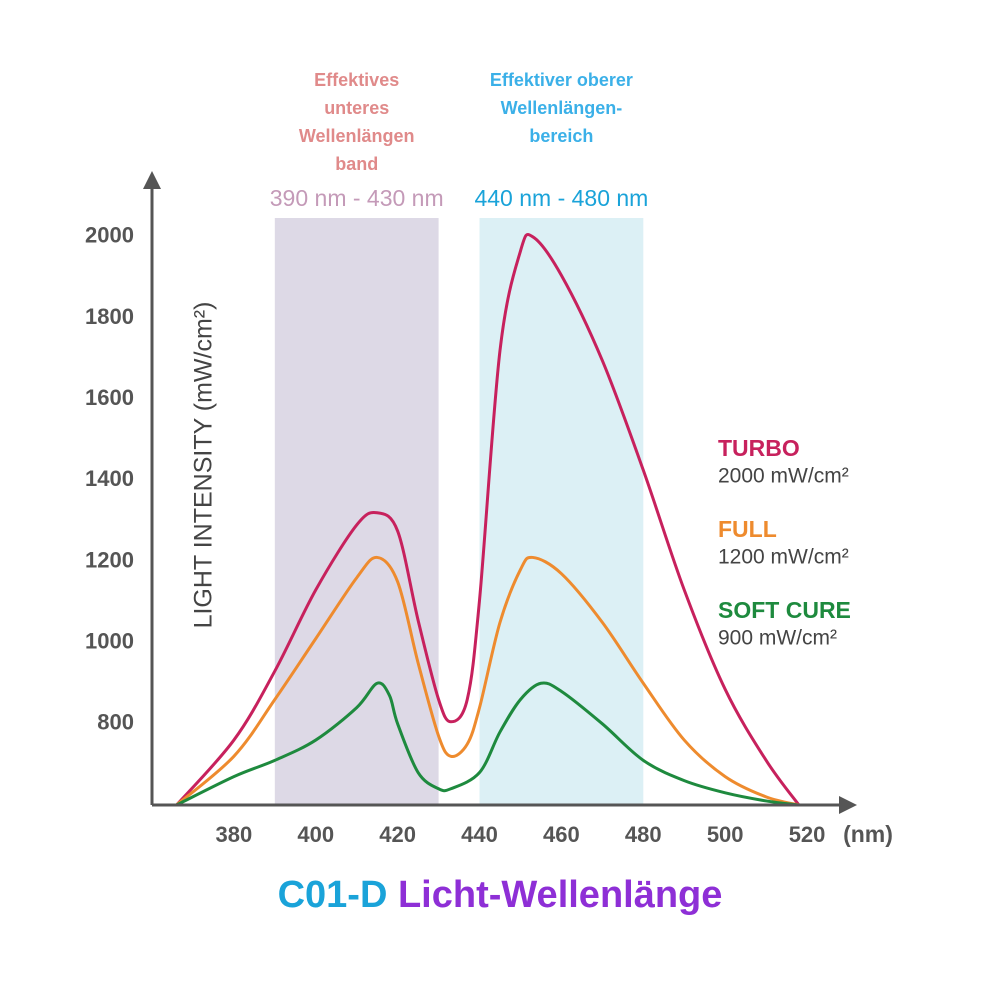  What do you see at coordinates (109, 316) in the screenshot?
I see `y-tick-label: 1800` at bounding box center [109, 316].